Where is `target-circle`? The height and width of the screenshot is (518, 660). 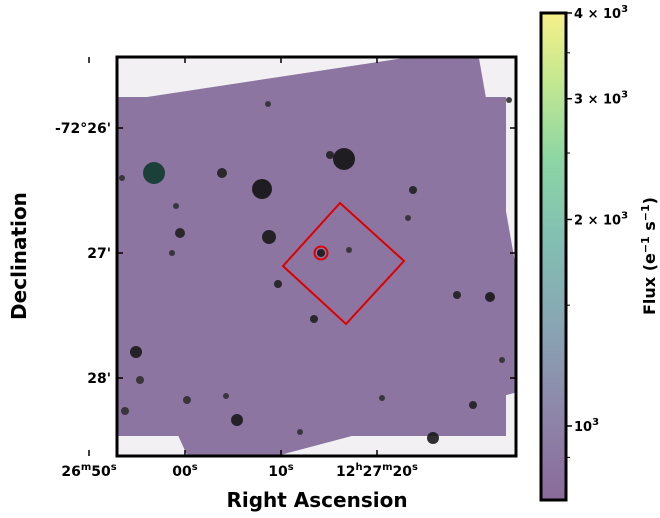
target-circle is located at coordinates (321, 253).